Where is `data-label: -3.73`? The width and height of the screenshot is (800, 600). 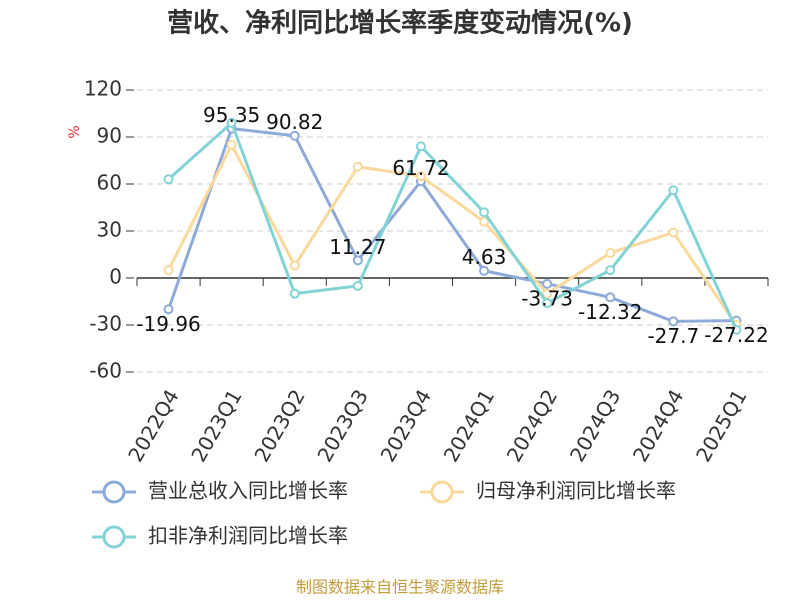
data-label: -3.73 is located at coordinates (547, 298).